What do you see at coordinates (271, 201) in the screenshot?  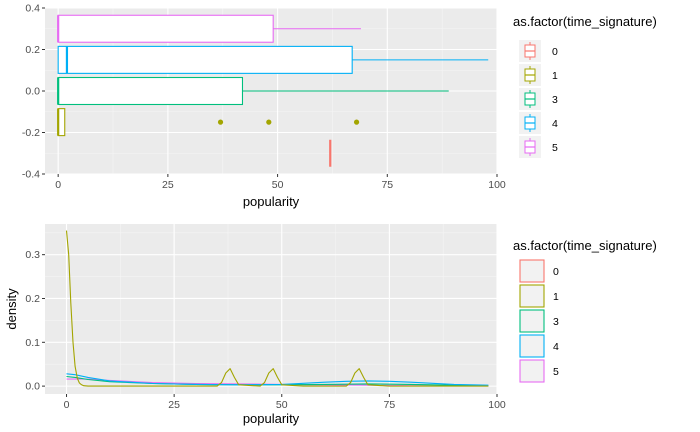 I see `boxplot-x-axis-label: popularity` at bounding box center [271, 201].